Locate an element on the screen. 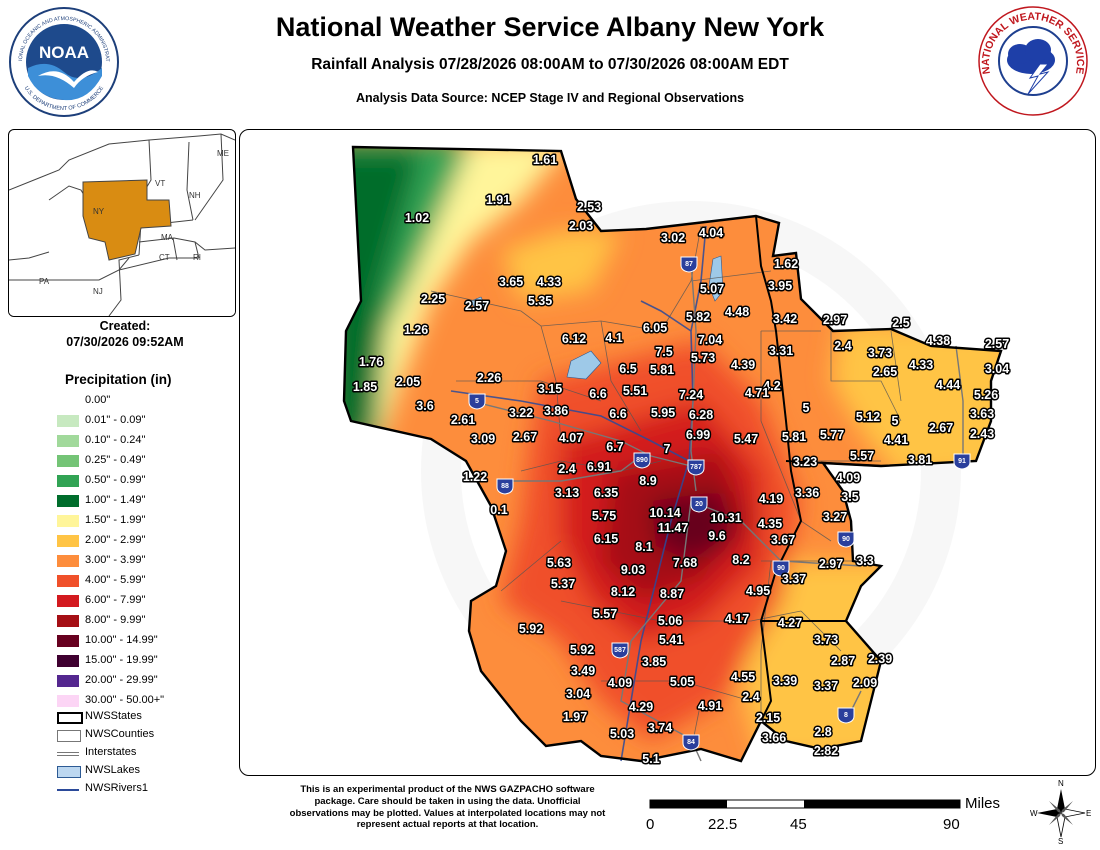  interstate-shield-icon: 91 is located at coordinates (962, 461).